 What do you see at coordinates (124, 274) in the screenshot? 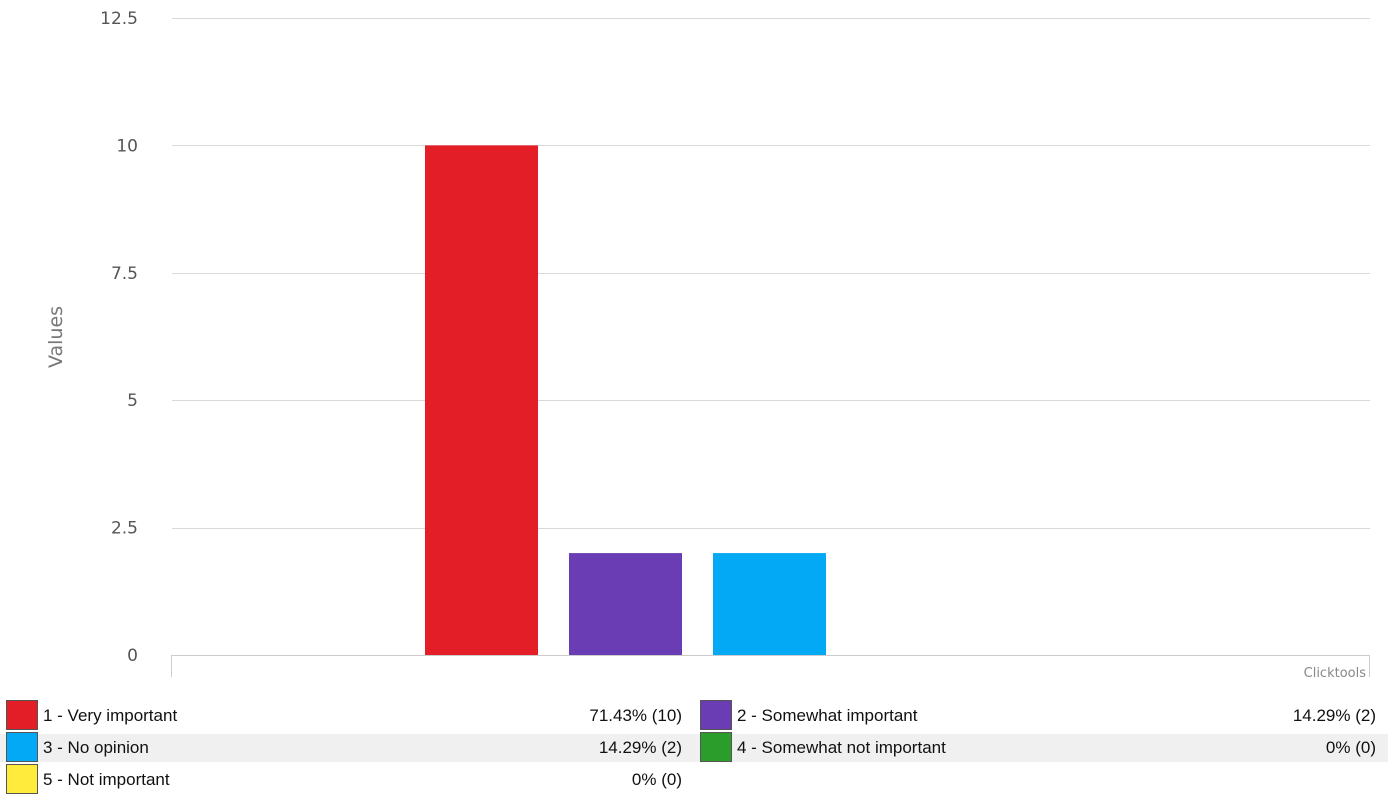
I see `y-tick-label: 7.5` at bounding box center [124, 274].